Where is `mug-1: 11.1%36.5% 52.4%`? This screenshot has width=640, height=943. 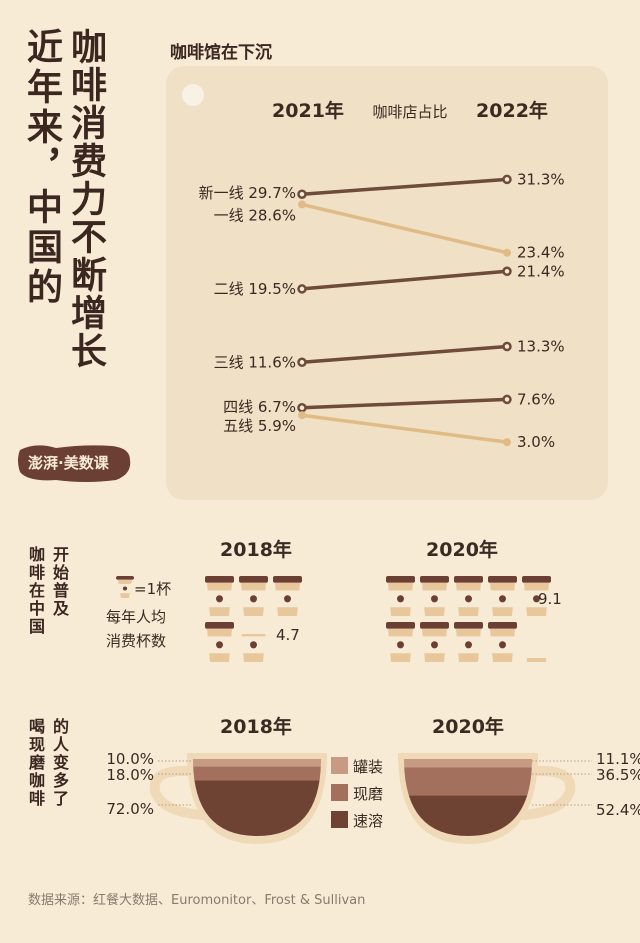
mug-1: 11.1%36.5% 52.4% is located at coordinates (519, 797).